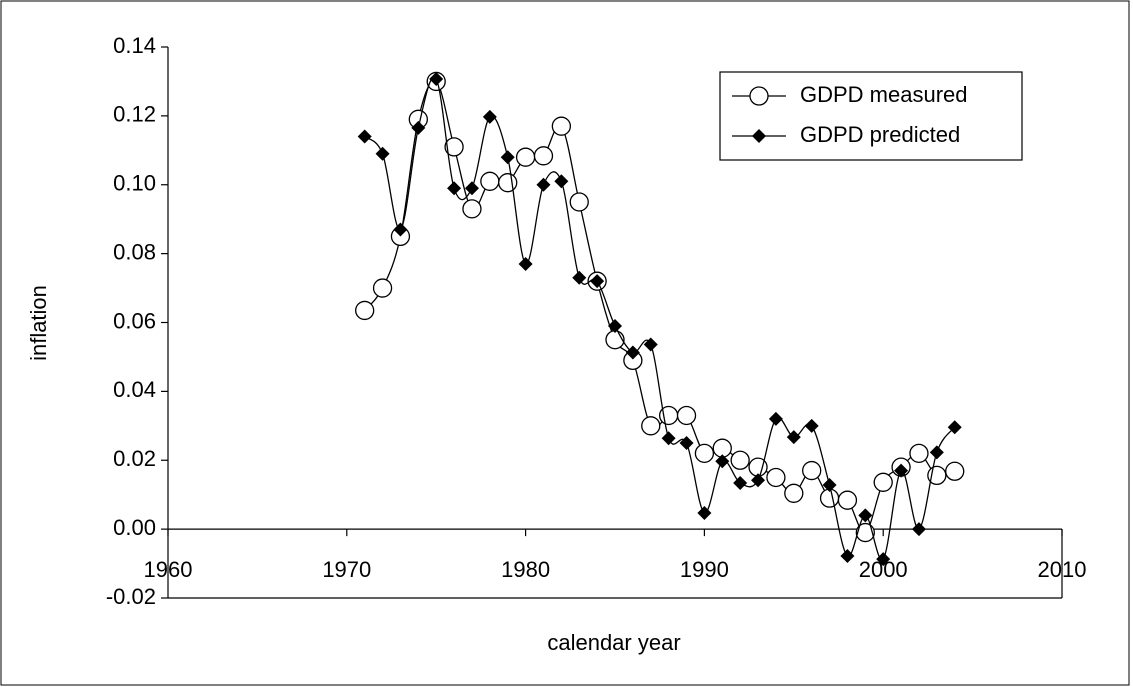 This screenshot has height=687, width=1133. I want to click on y-tick-label: 0.08, so click(134, 251).